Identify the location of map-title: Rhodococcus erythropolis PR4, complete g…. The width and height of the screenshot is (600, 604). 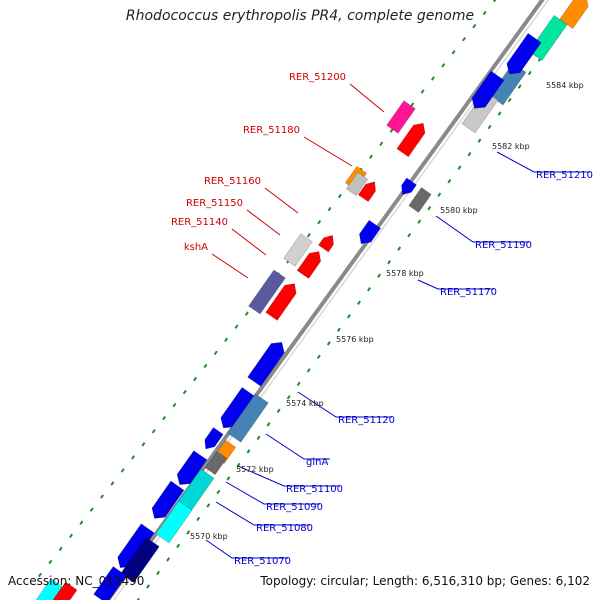
(300, 16).